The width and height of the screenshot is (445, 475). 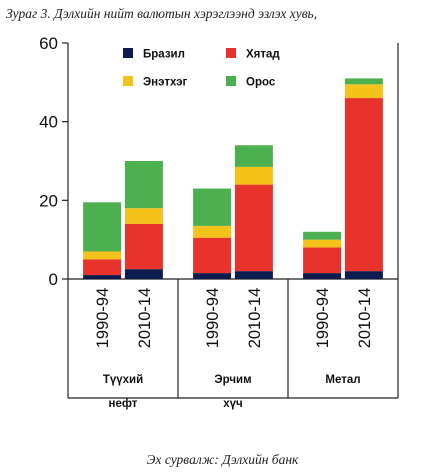 I want to click on y-tick-label: 40, so click(x=48, y=122).